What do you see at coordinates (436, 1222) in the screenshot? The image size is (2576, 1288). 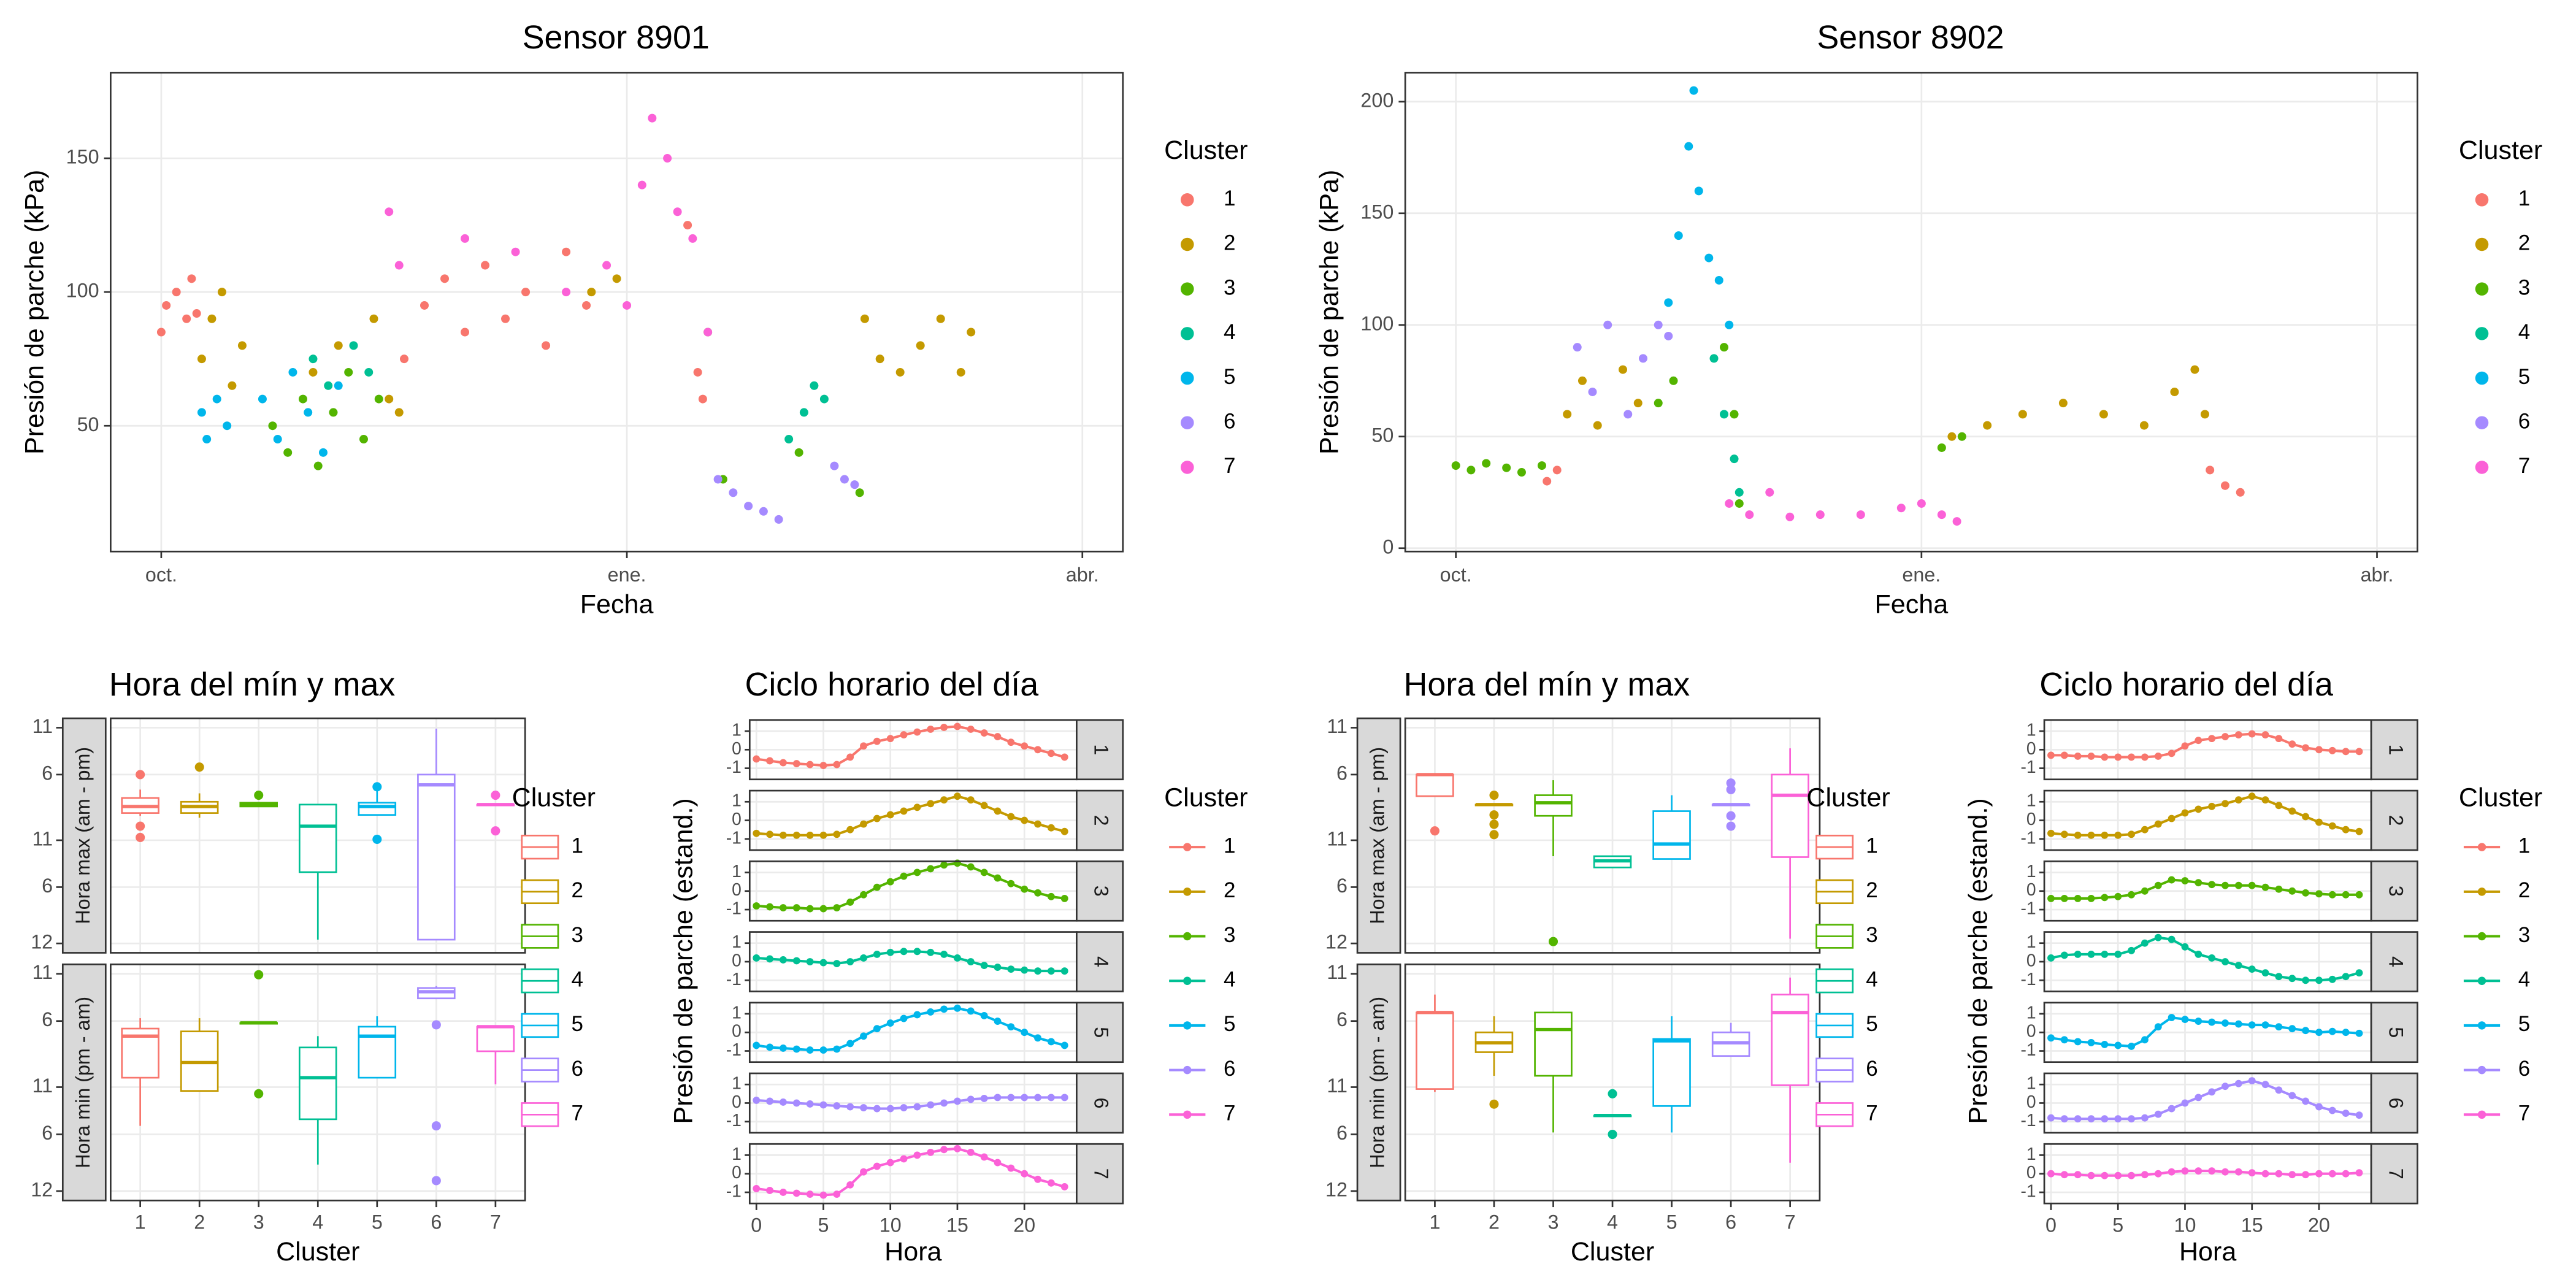 I see `x-tick-label: 6` at bounding box center [436, 1222].